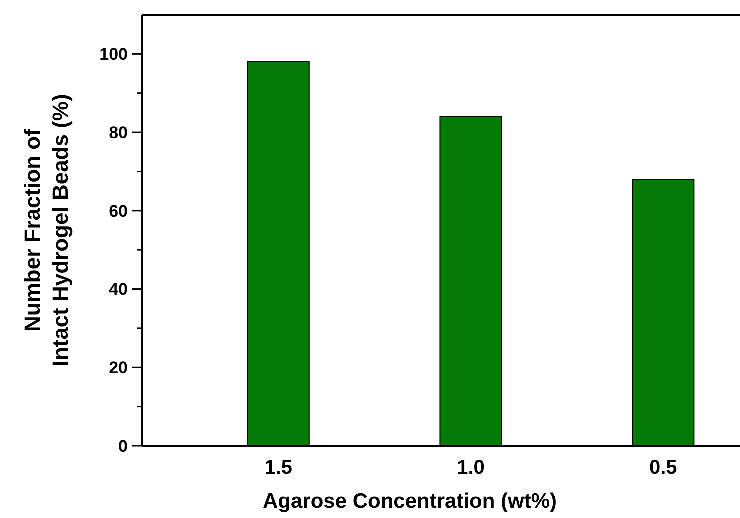 This screenshot has height=518, width=740. What do you see at coordinates (118, 368) in the screenshot?
I see `y-tick-label: 20` at bounding box center [118, 368].